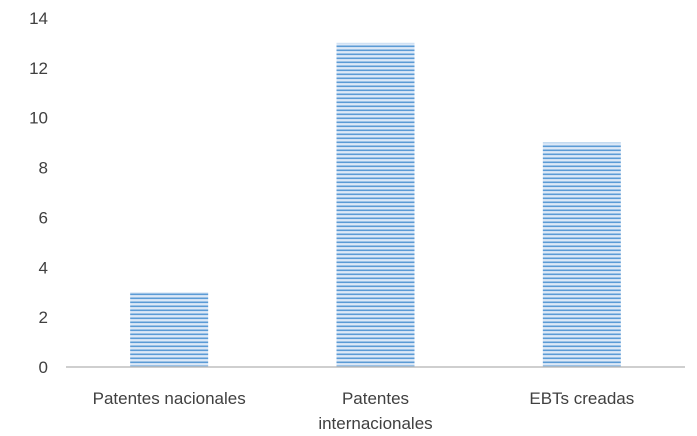  What do you see at coordinates (38, 68) in the screenshot?
I see `y-tick-label: 12` at bounding box center [38, 68].